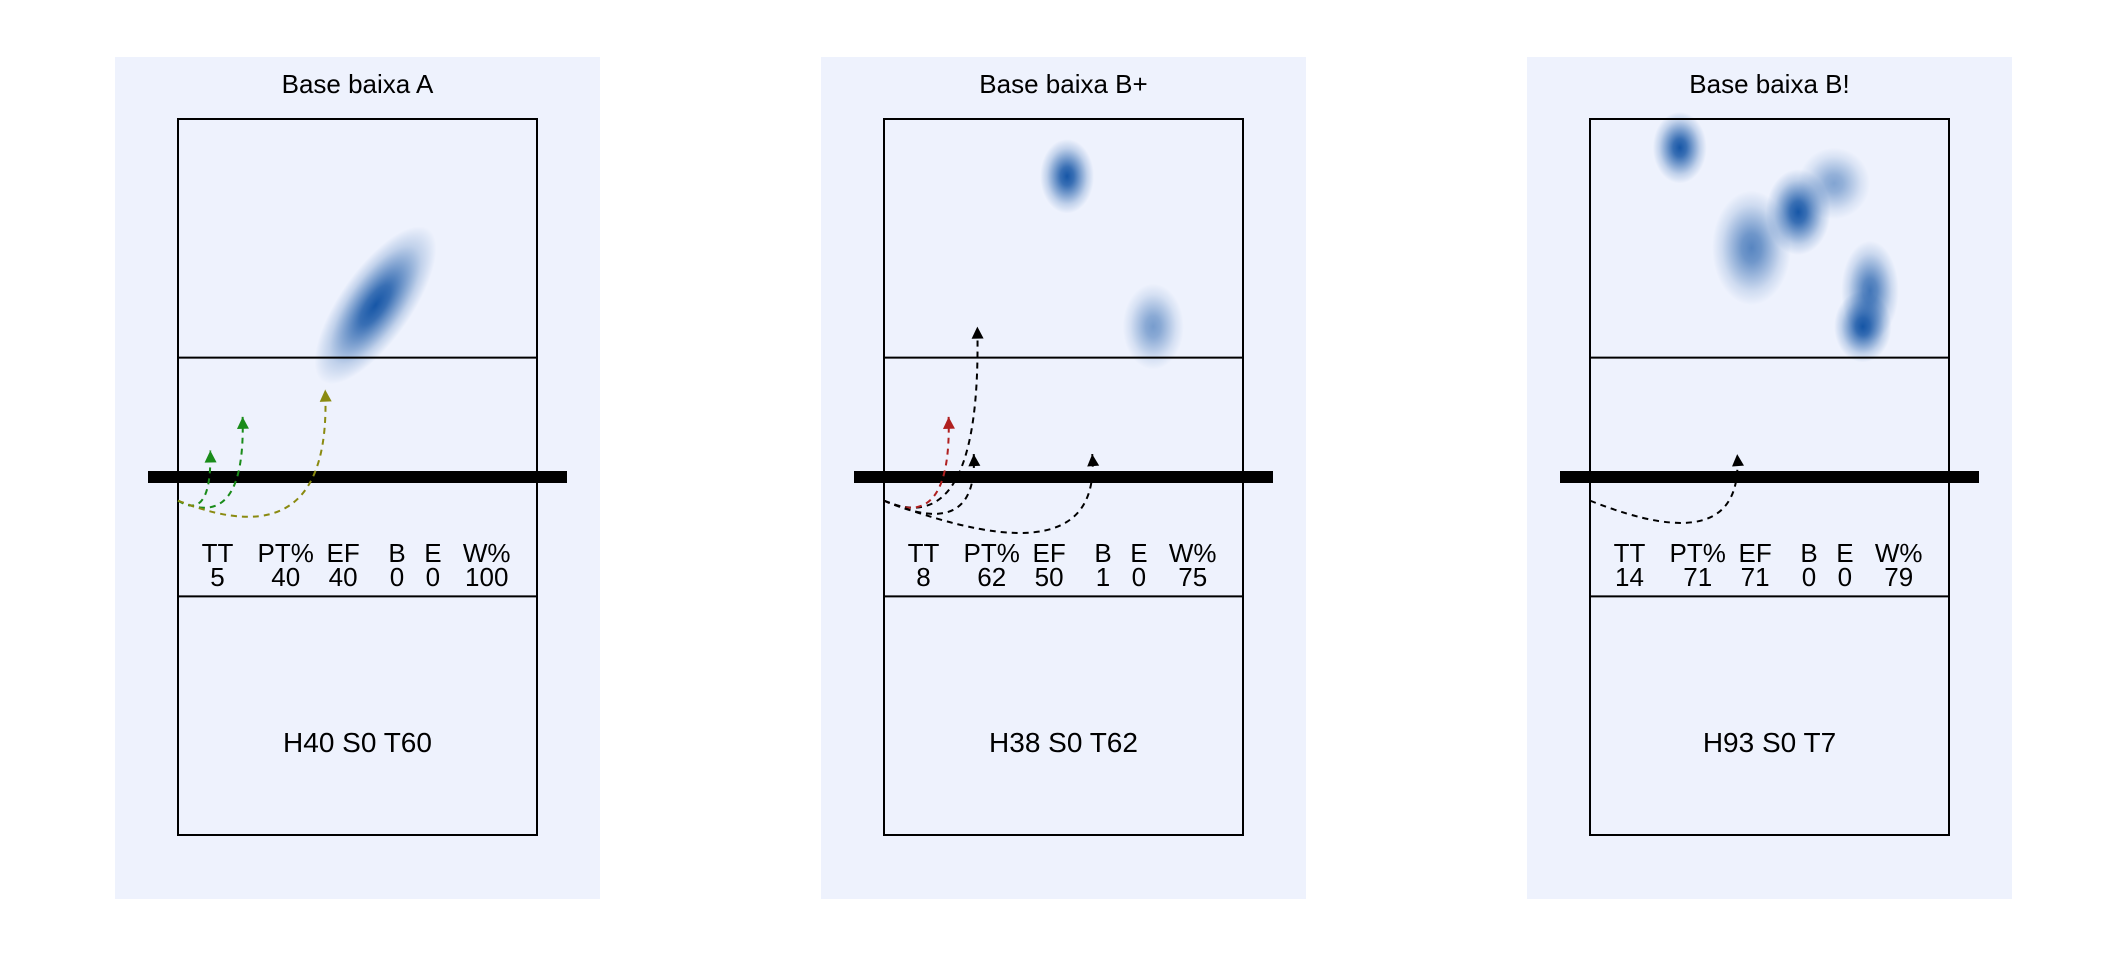 The height and width of the screenshot is (960, 2112). Describe the element at coordinates (991, 577) in the screenshot. I see `stat-value: 62` at that location.